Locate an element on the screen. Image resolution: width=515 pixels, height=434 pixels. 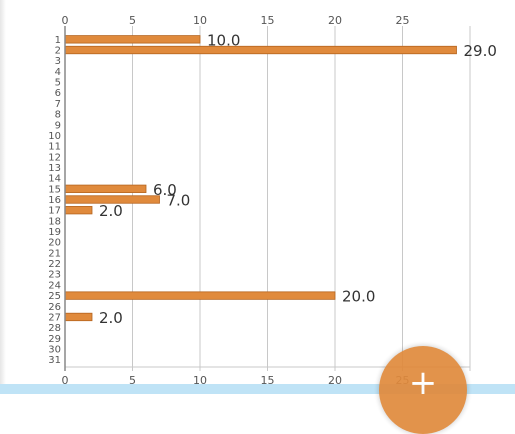
y-category-label: 28 is located at coordinates (54, 328).